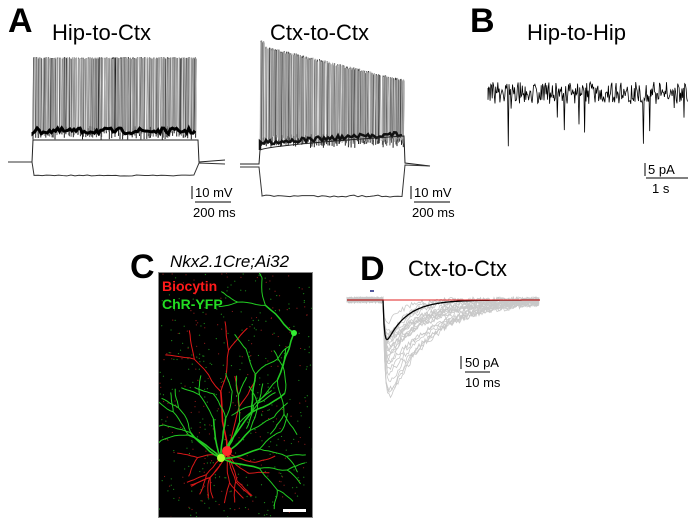 This screenshot has height=519, width=700. What do you see at coordinates (230, 261) in the screenshot?
I see `panel-c-title: Nkx2.1Cre;Ai32` at bounding box center [230, 261].